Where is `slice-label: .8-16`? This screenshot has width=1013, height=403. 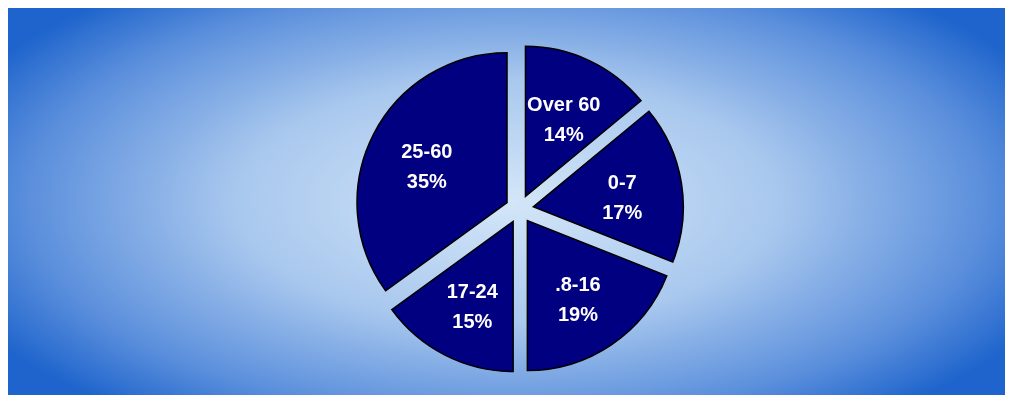
slice-label: .8-16 is located at coordinates (578, 284).